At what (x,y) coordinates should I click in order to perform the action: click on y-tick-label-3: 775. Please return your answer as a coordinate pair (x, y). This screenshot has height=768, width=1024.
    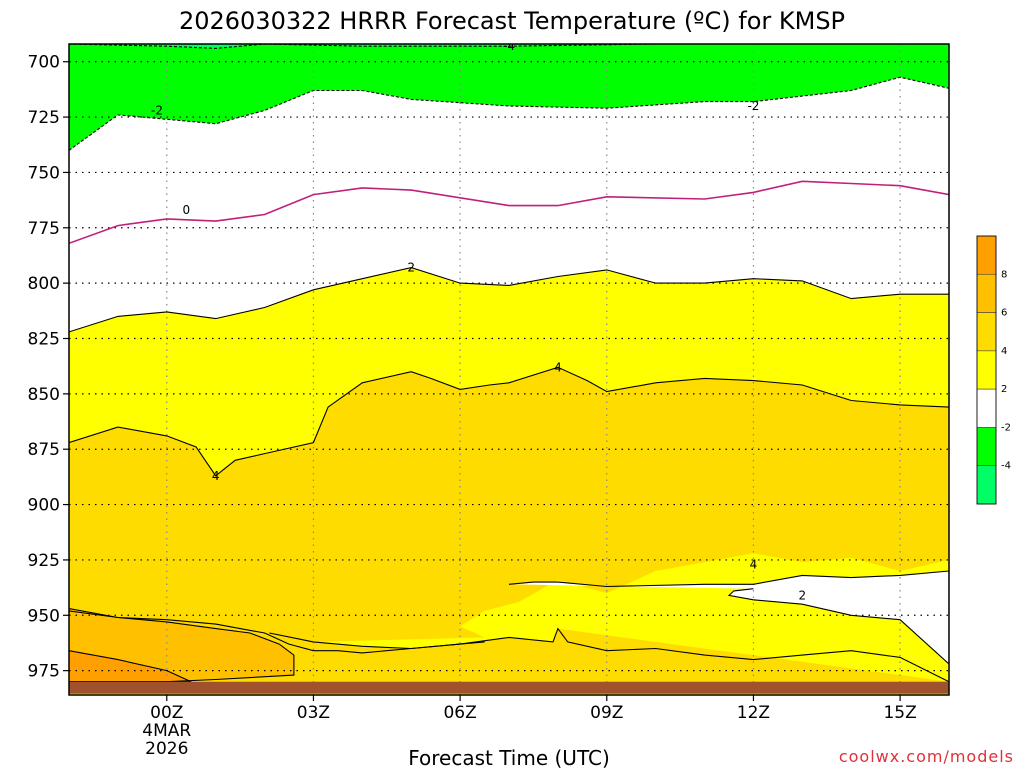
    Looking at the image, I should click on (44, 229).